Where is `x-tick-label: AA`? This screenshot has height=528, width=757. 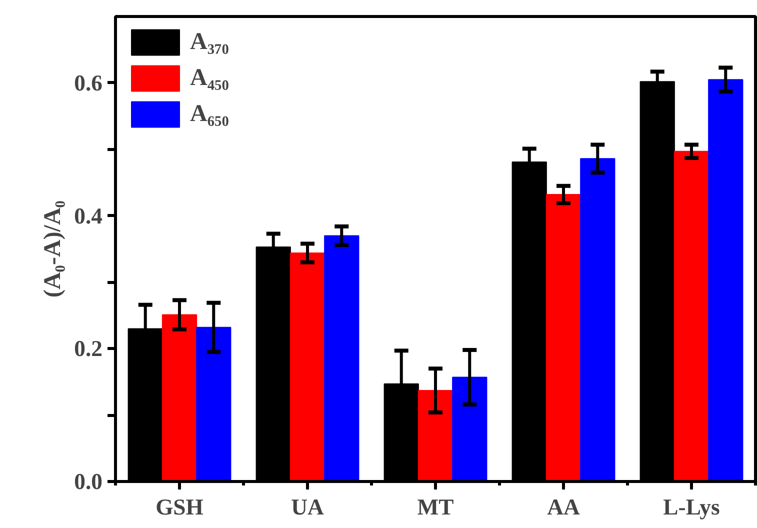 x-tick-label: AA is located at coordinates (563, 507).